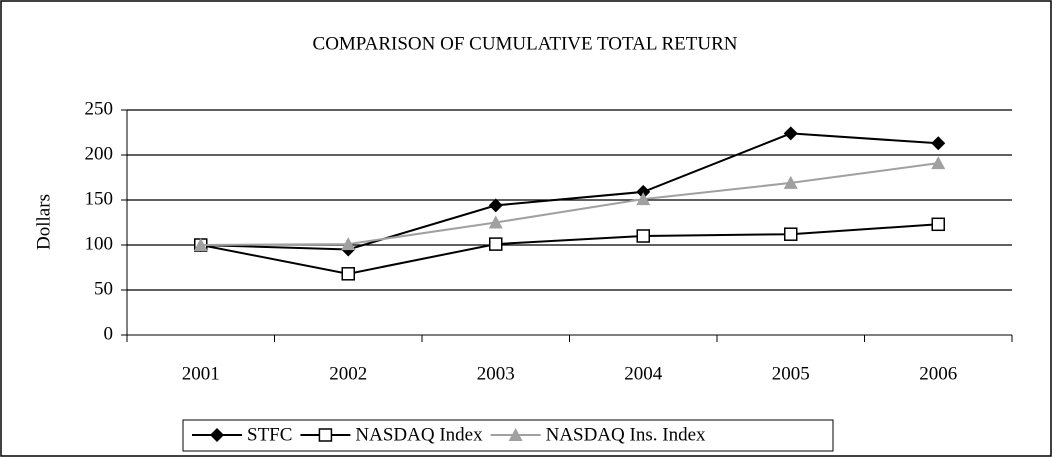 The image size is (1052, 457). What do you see at coordinates (99, 243) in the screenshot?
I see `y-tick-label: 100` at bounding box center [99, 243].